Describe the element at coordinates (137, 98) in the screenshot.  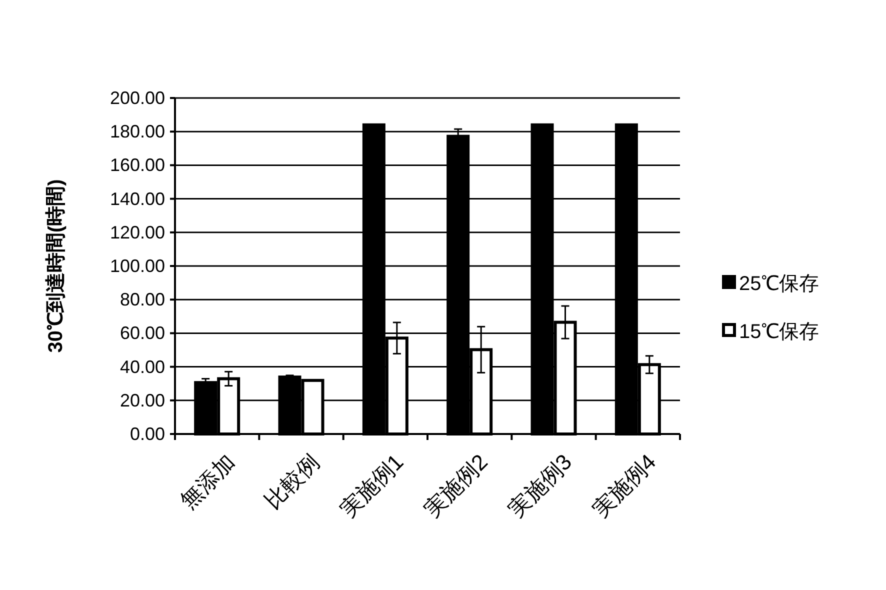
I see `y-tick-label: 200.00` at that location.